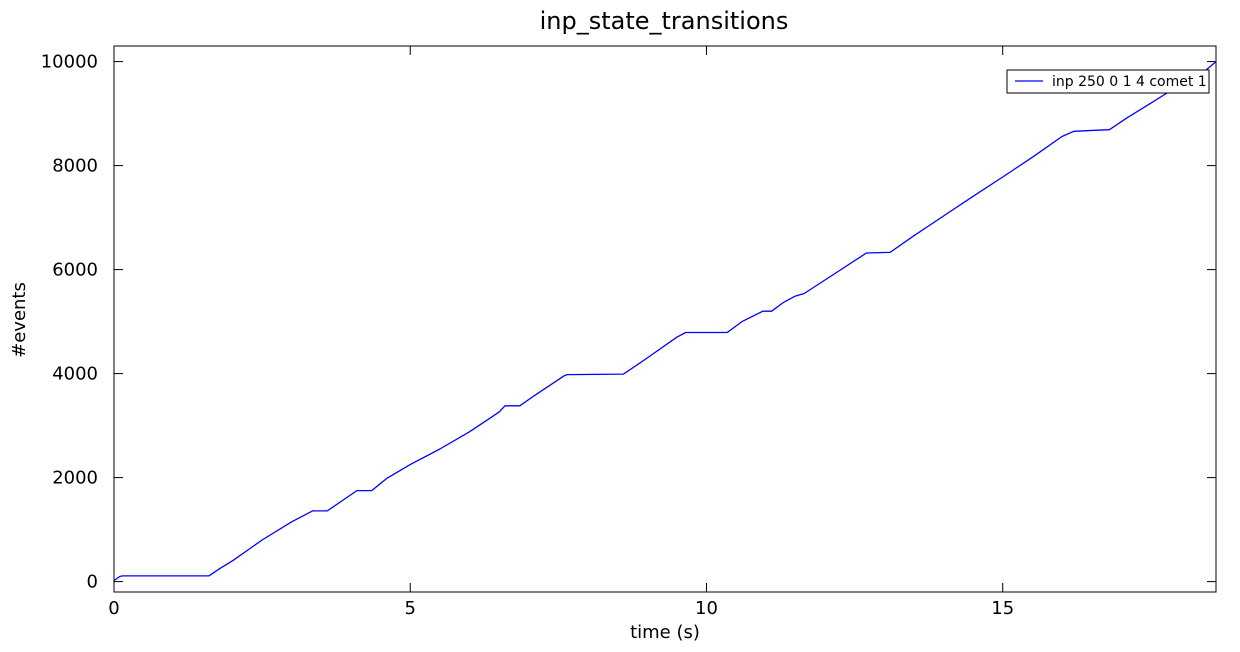 The image size is (1240, 652). I want to click on y-axis-label: #events, so click(19, 320).